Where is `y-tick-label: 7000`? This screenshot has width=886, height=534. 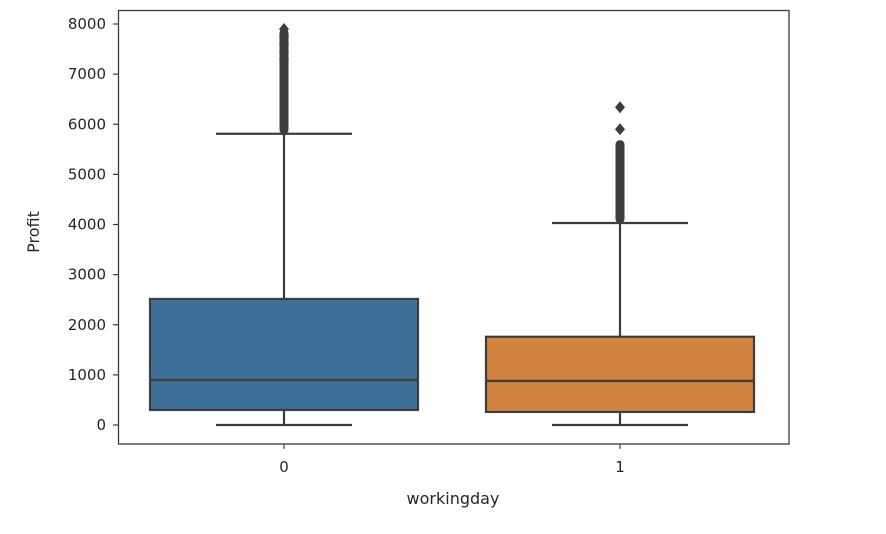 y-tick-label: 7000 is located at coordinates (87, 74).